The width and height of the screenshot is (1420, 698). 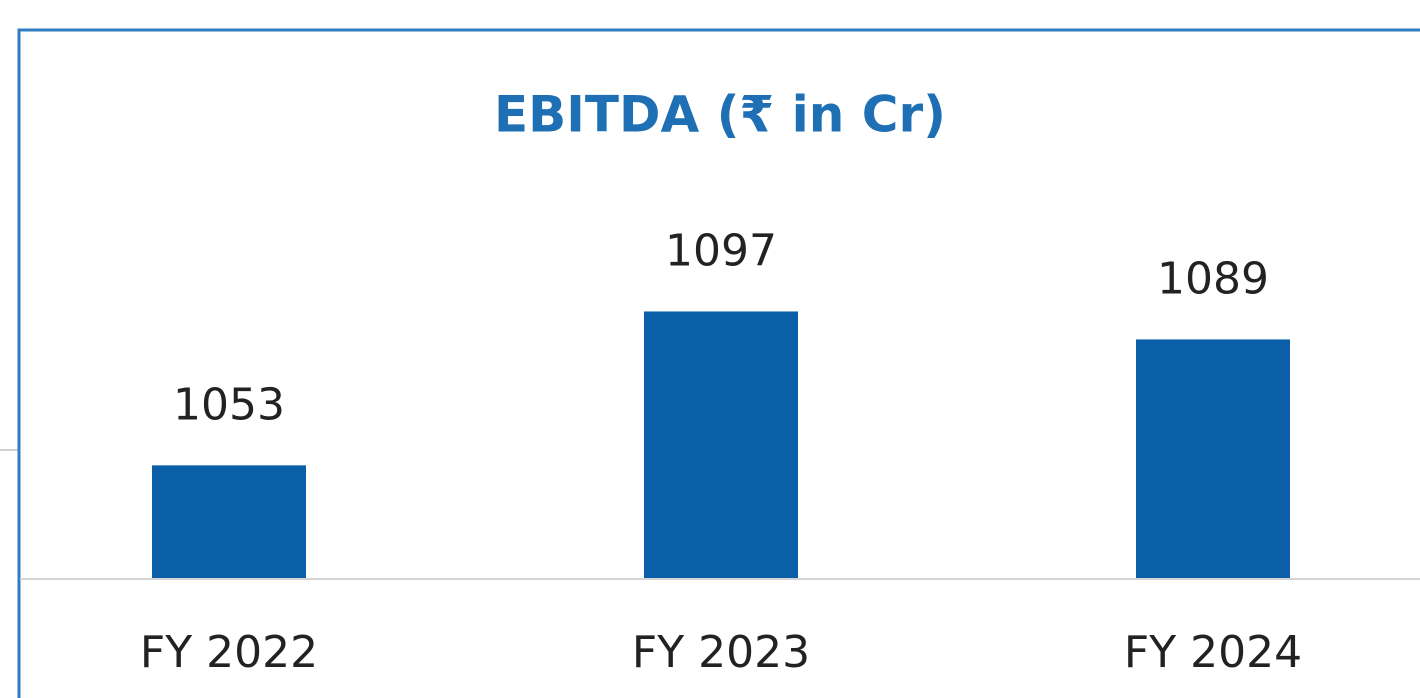 I want to click on chart-title: EBITDA (₹ in Cr), so click(x=720, y=115).